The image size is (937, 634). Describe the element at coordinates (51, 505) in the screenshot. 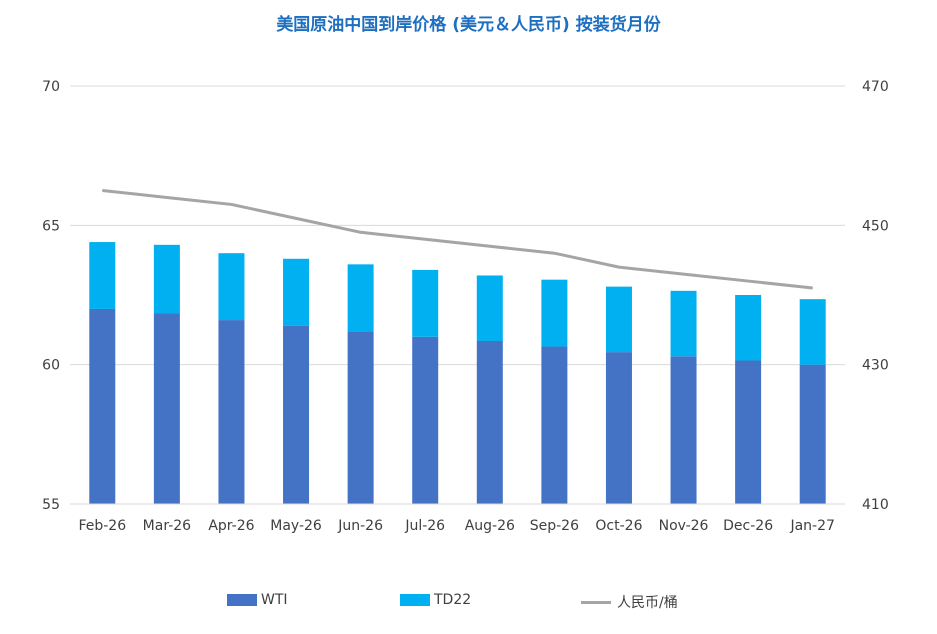

I see `y-left-tick-label: 55` at that location.